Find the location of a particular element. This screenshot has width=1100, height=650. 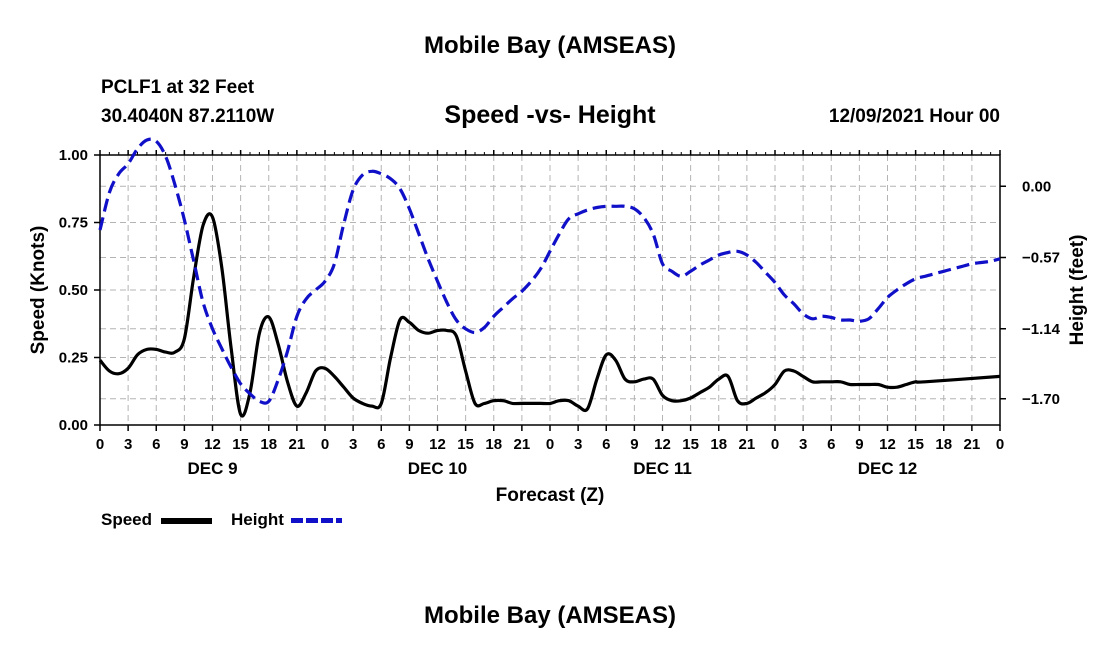

legend-height-swatch is located at coordinates (316, 520).